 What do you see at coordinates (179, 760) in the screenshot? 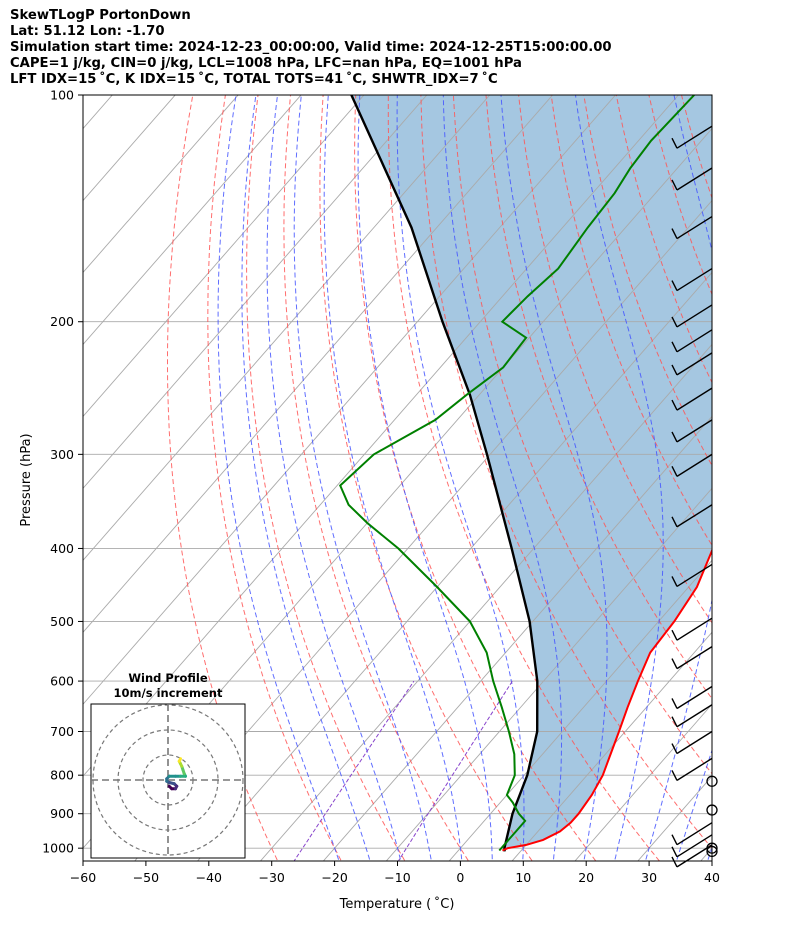
I see `hodograph-segment` at bounding box center [179, 760].